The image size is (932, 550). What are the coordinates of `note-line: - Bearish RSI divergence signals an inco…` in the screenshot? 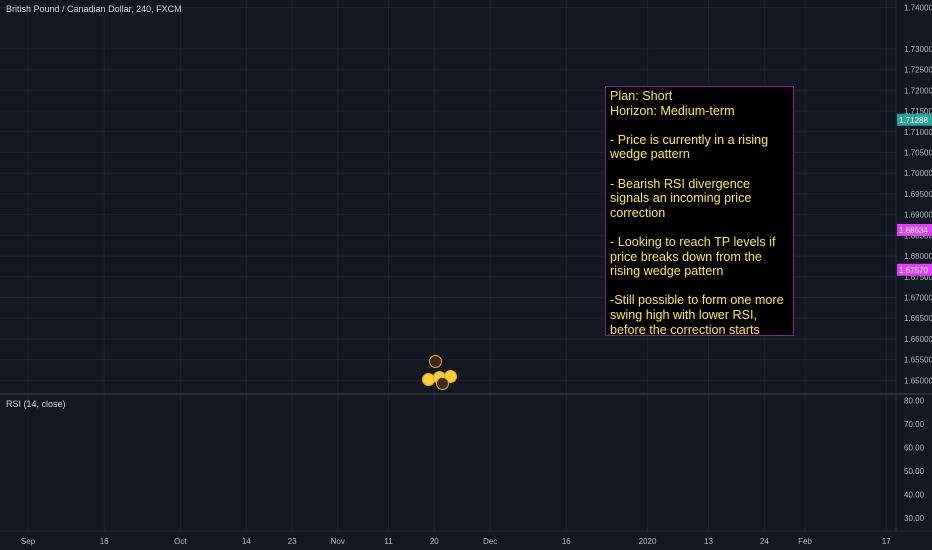 It's located at (681, 198).